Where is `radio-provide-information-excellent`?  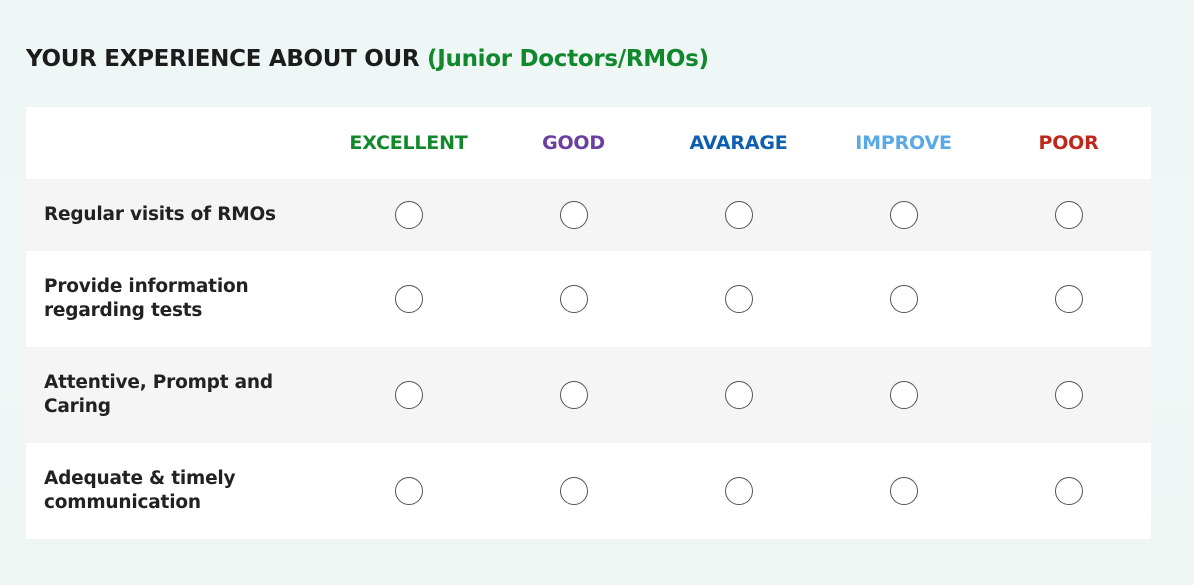
radio-provide-information-excellent is located at coordinates (408, 299).